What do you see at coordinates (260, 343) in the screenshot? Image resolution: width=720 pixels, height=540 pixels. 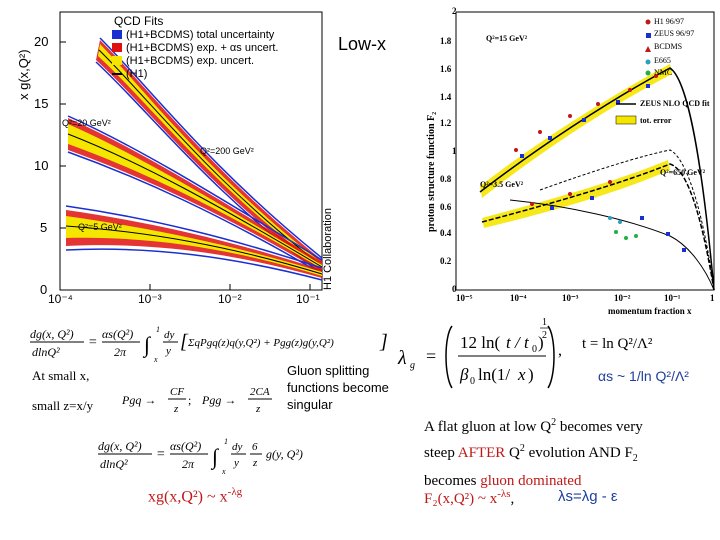 I see `svg-text:ΣqPgq(z)q(y,Q²) + Pgg(z)g(y,Q²: ΣqPgq(z)q(y,Q²) + Pgg(z)g(y,Q²)` at bounding box center [260, 343].